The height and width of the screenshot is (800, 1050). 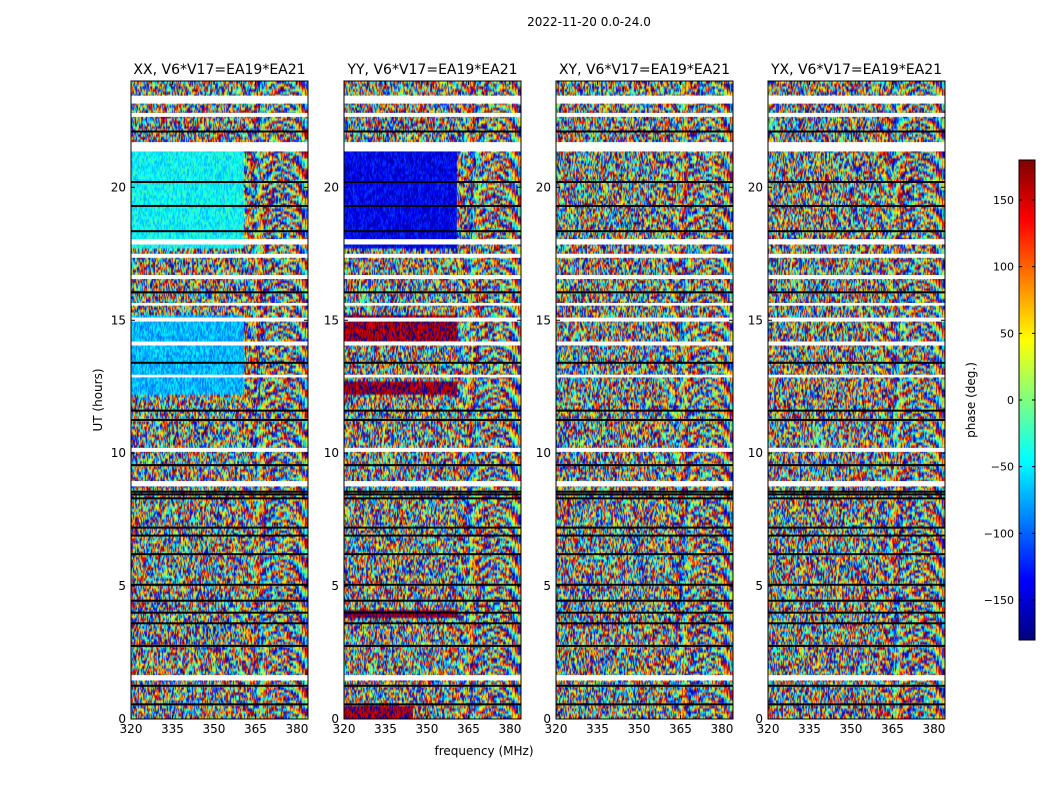 I want to click on panel-title: YY, V6*V17=EA19*EA21, so click(x=431, y=70).